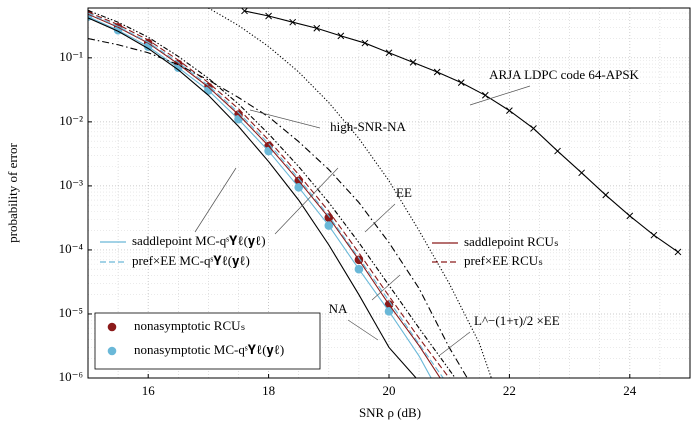  What do you see at coordinates (511, 241) in the screenshot?
I see `legend-label: saddlepoint RCUₛ` at bounding box center [511, 241].